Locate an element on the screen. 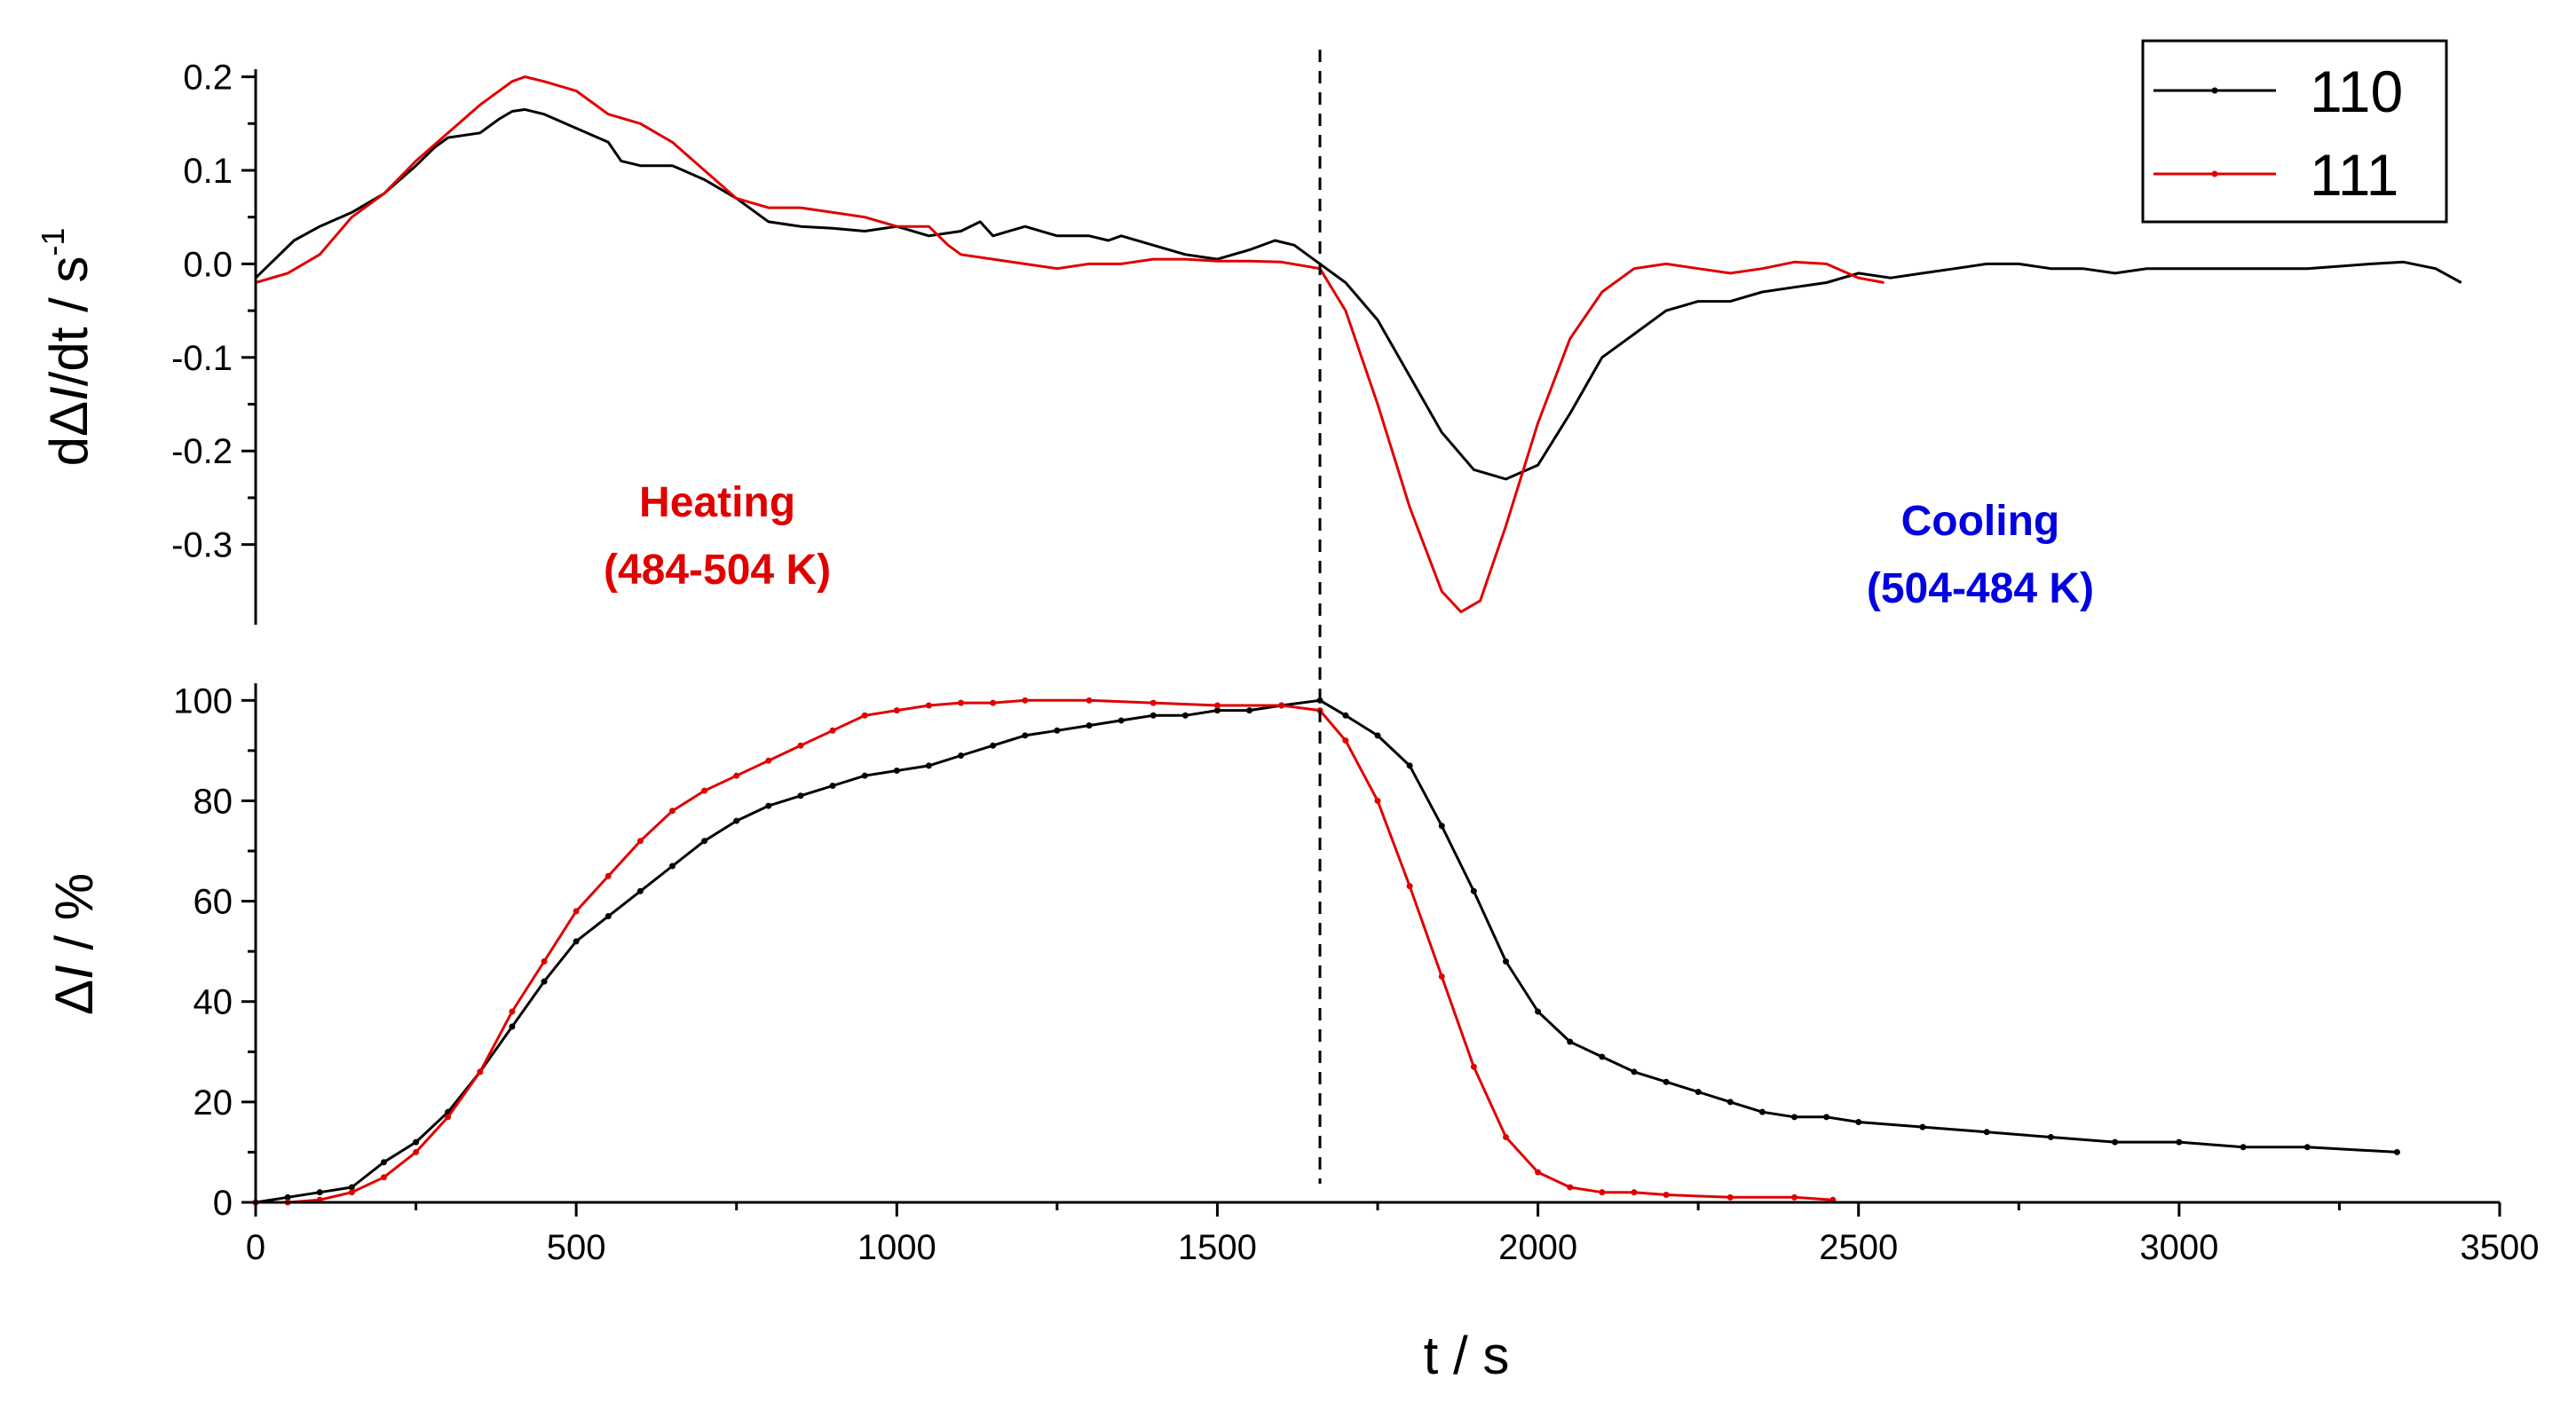 This screenshot has height=1410, width=2576. top-y-tick-label: 0.1 is located at coordinates (208, 171).